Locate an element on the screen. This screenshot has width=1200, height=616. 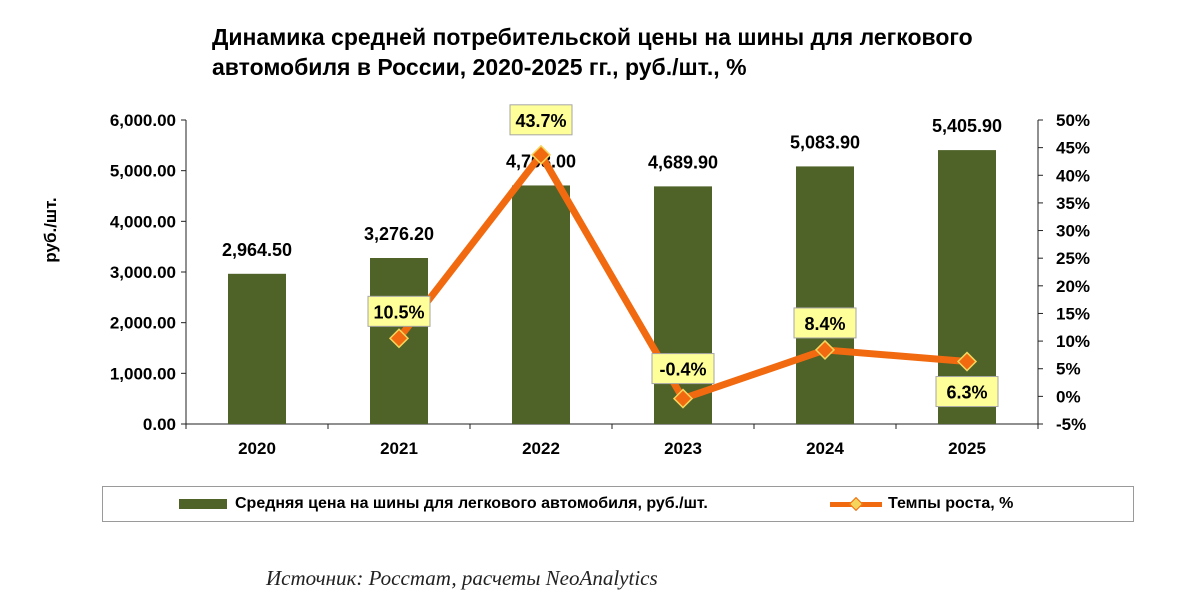
growth-marker-2025 is located at coordinates (967, 361).